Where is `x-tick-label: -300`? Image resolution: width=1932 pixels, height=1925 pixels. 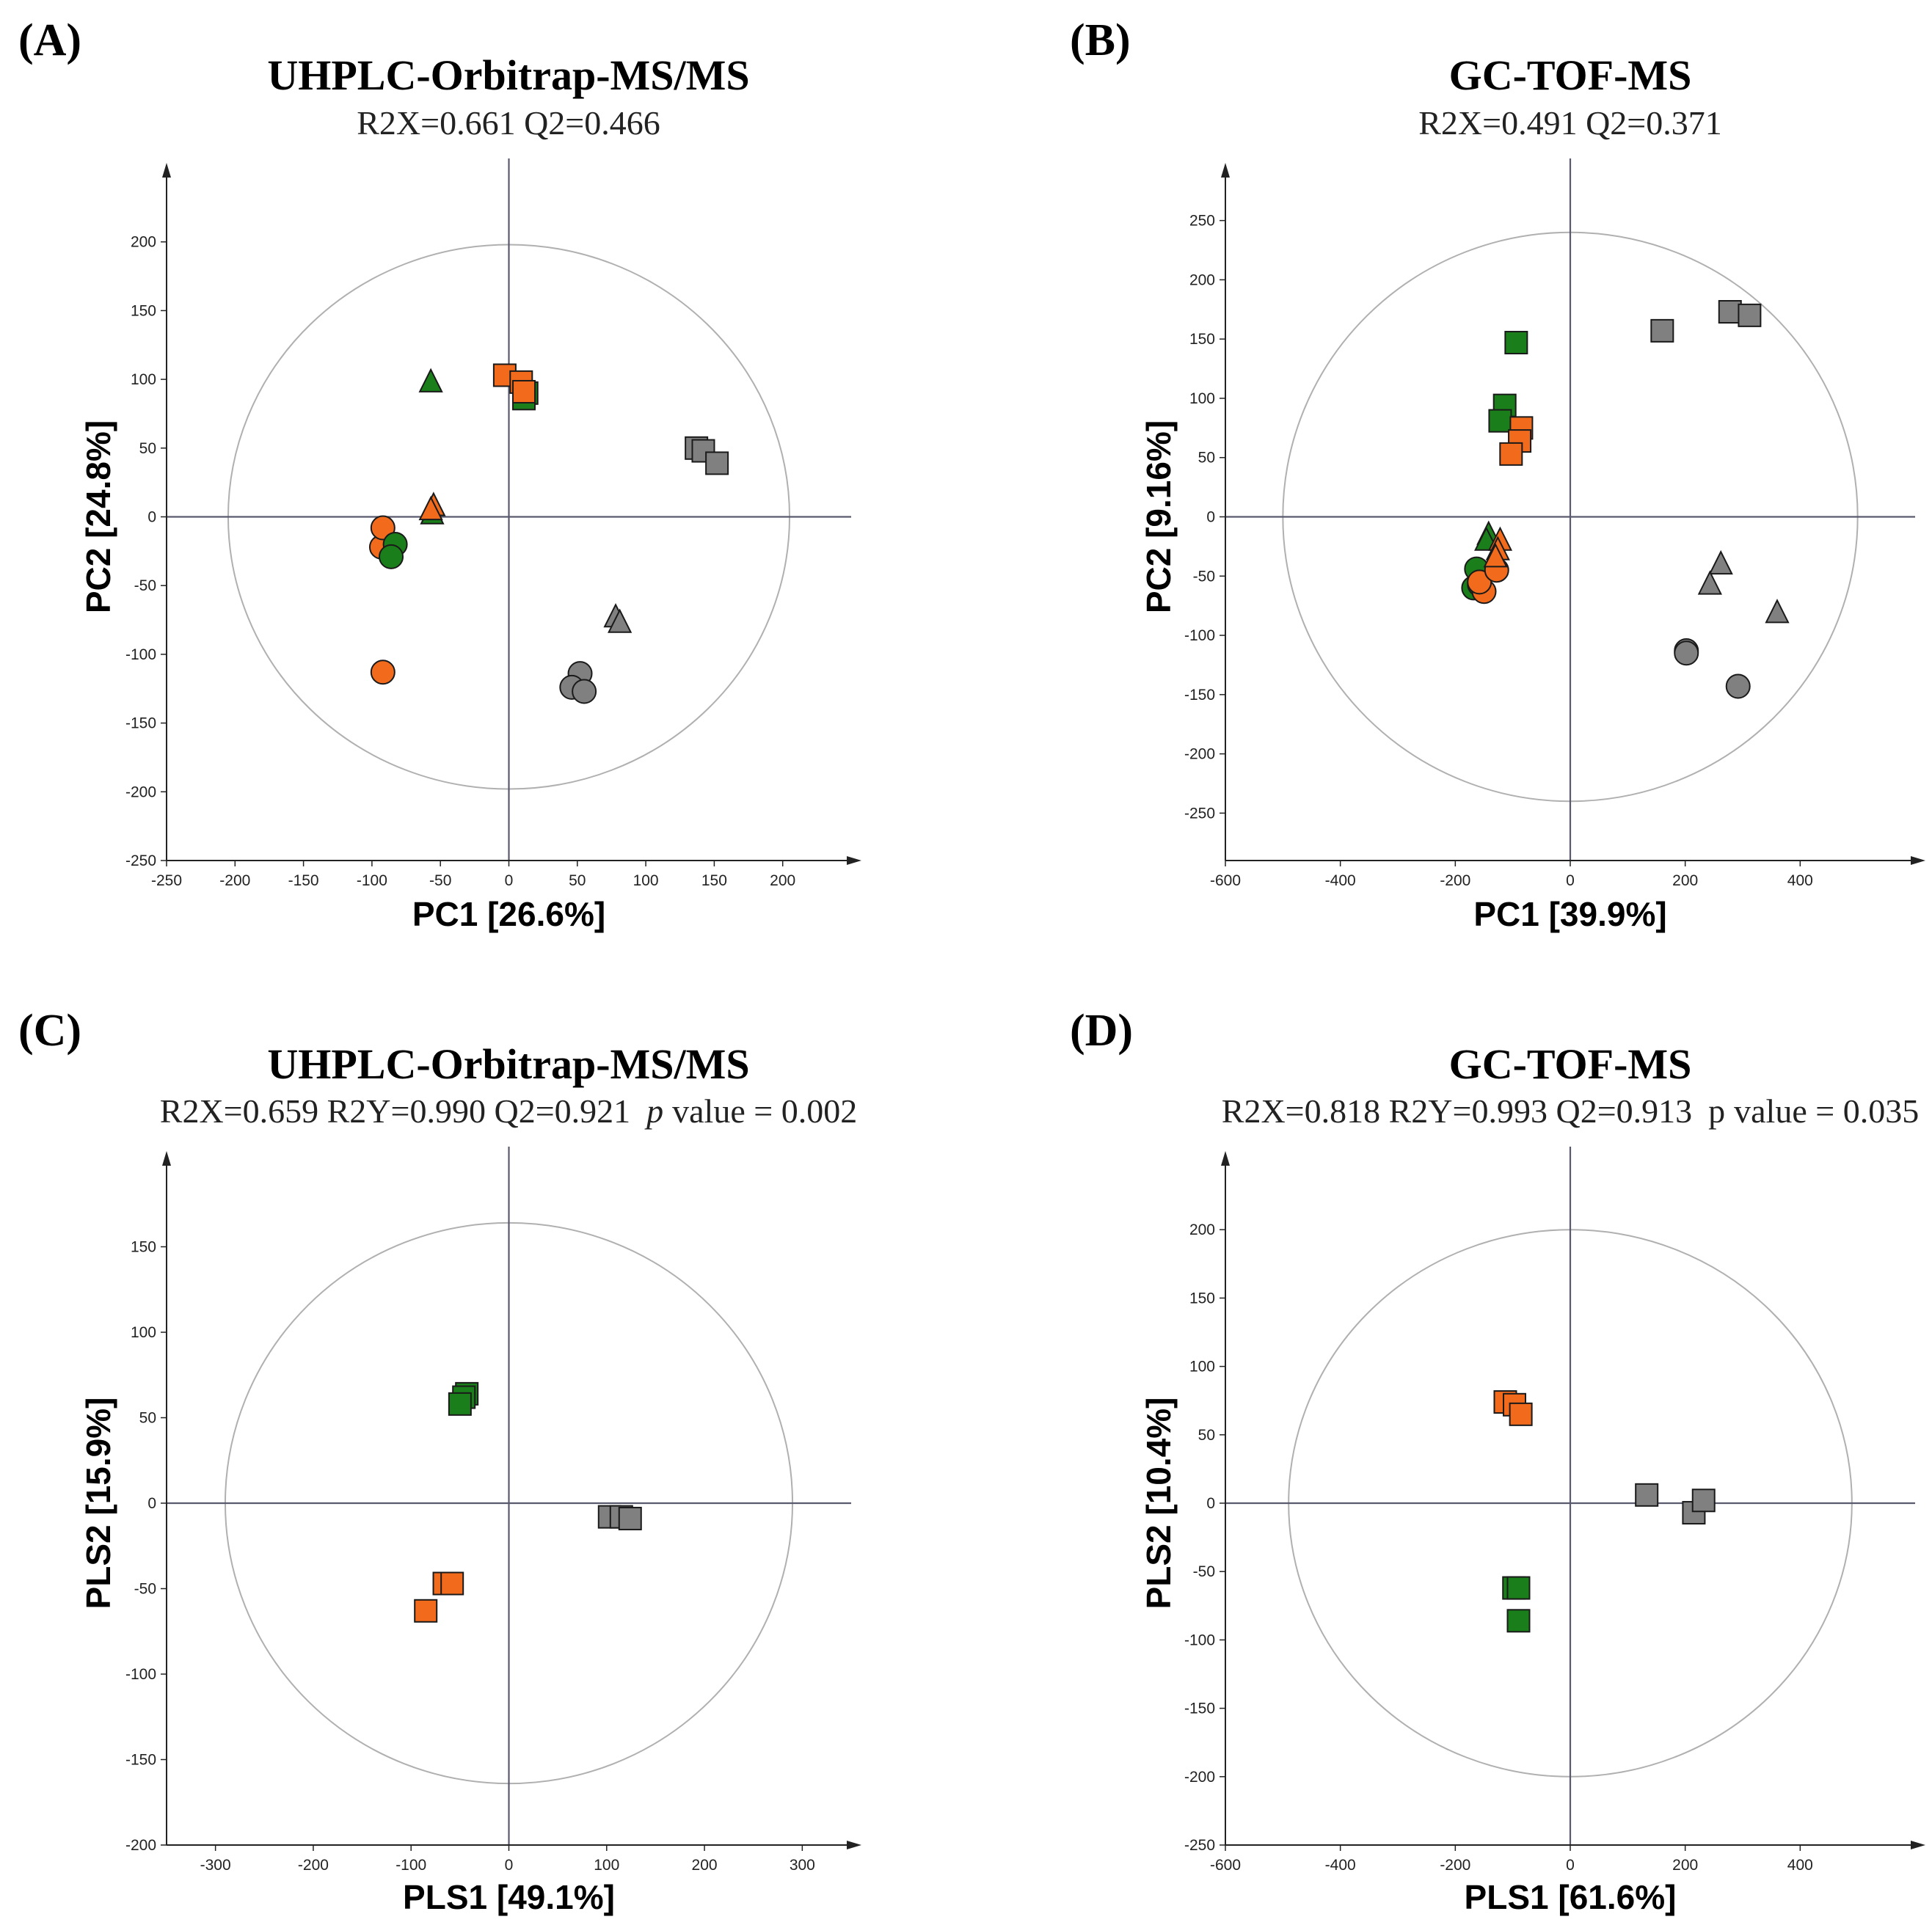 x-tick-label: -300 is located at coordinates (215, 1866).